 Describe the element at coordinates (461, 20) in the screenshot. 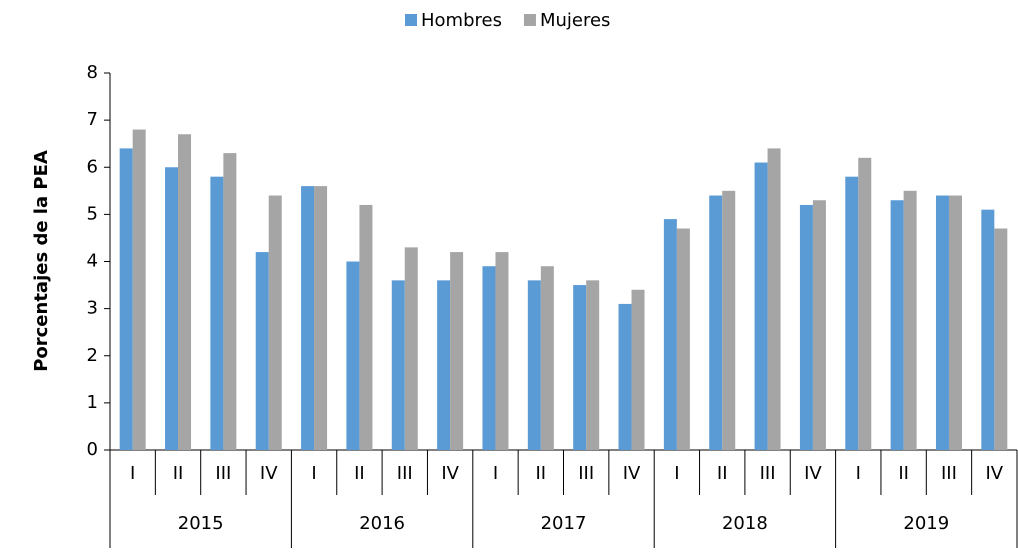

I see `legend-label: Hombres` at that location.